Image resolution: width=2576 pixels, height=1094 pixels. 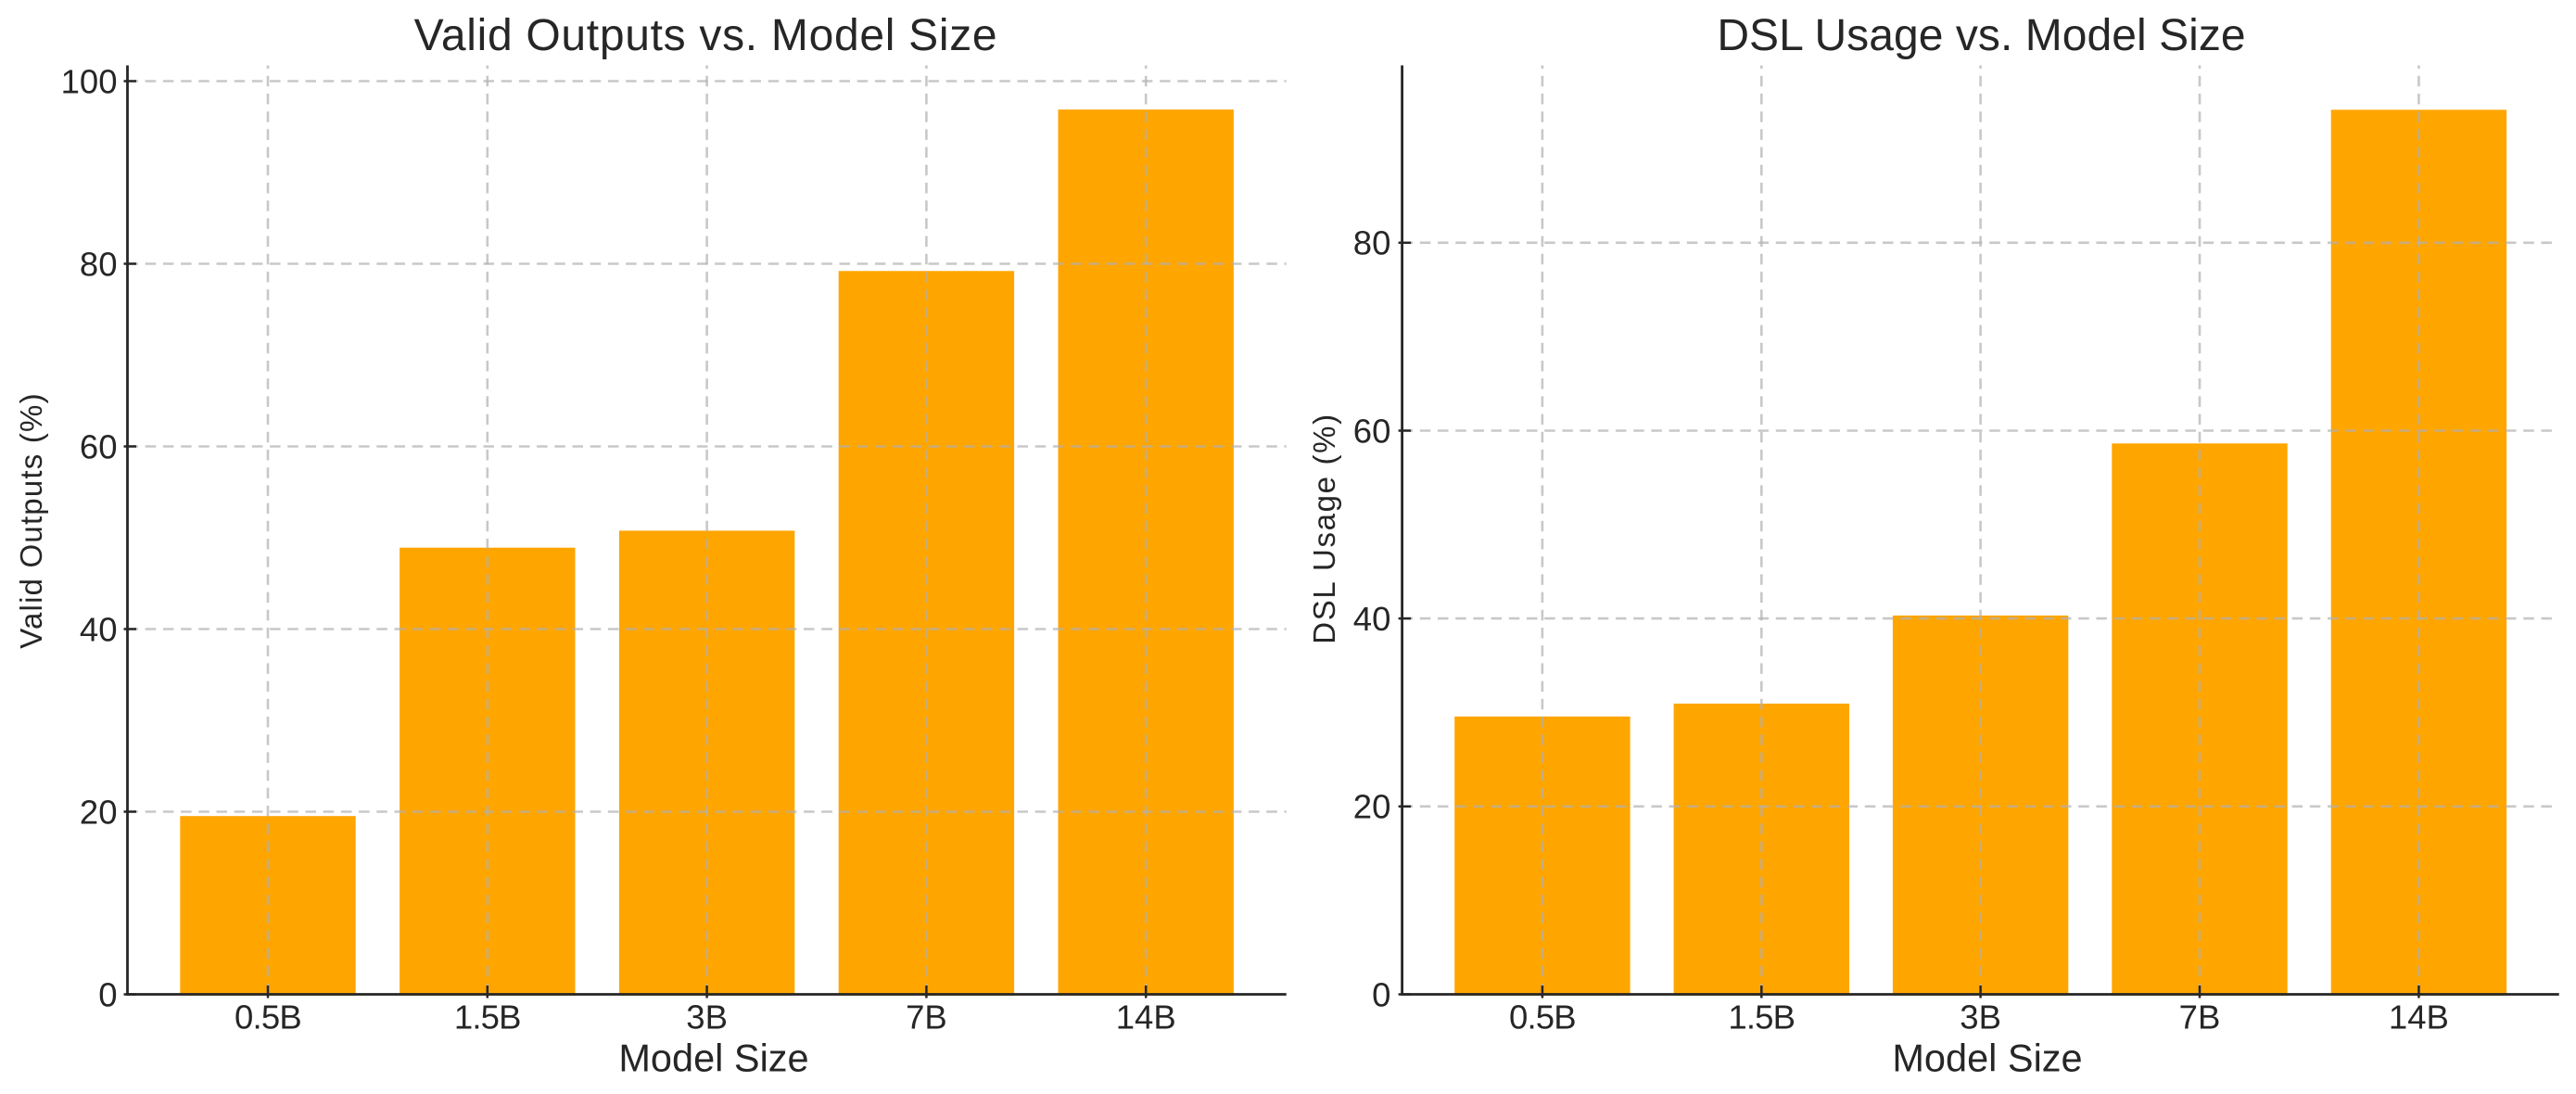 I want to click on svg-text: DSL Usage (%), so click(x=1324, y=528).